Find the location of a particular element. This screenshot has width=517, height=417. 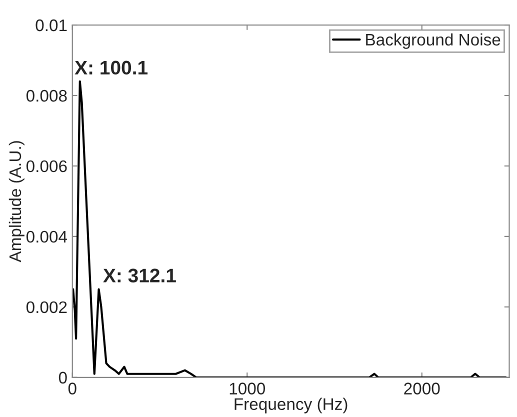

x-tick-label: 2000 is located at coordinates (422, 388).